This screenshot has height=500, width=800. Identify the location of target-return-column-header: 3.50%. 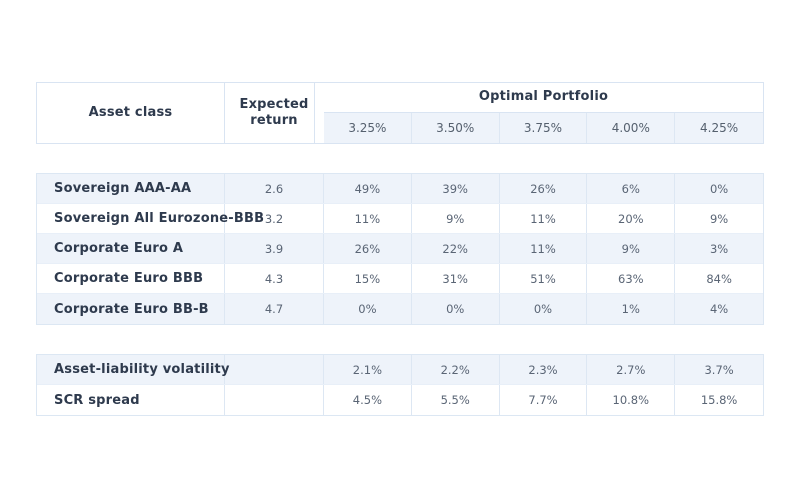
(455, 128).